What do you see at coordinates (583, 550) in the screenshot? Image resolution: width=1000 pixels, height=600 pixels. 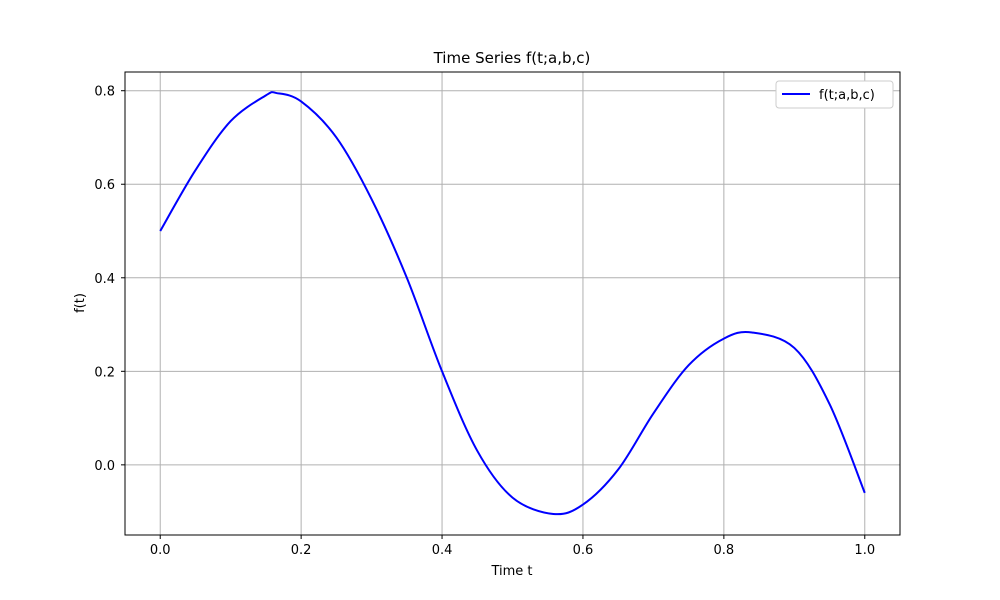 I see `x-tick-label: 0.6` at bounding box center [583, 550].